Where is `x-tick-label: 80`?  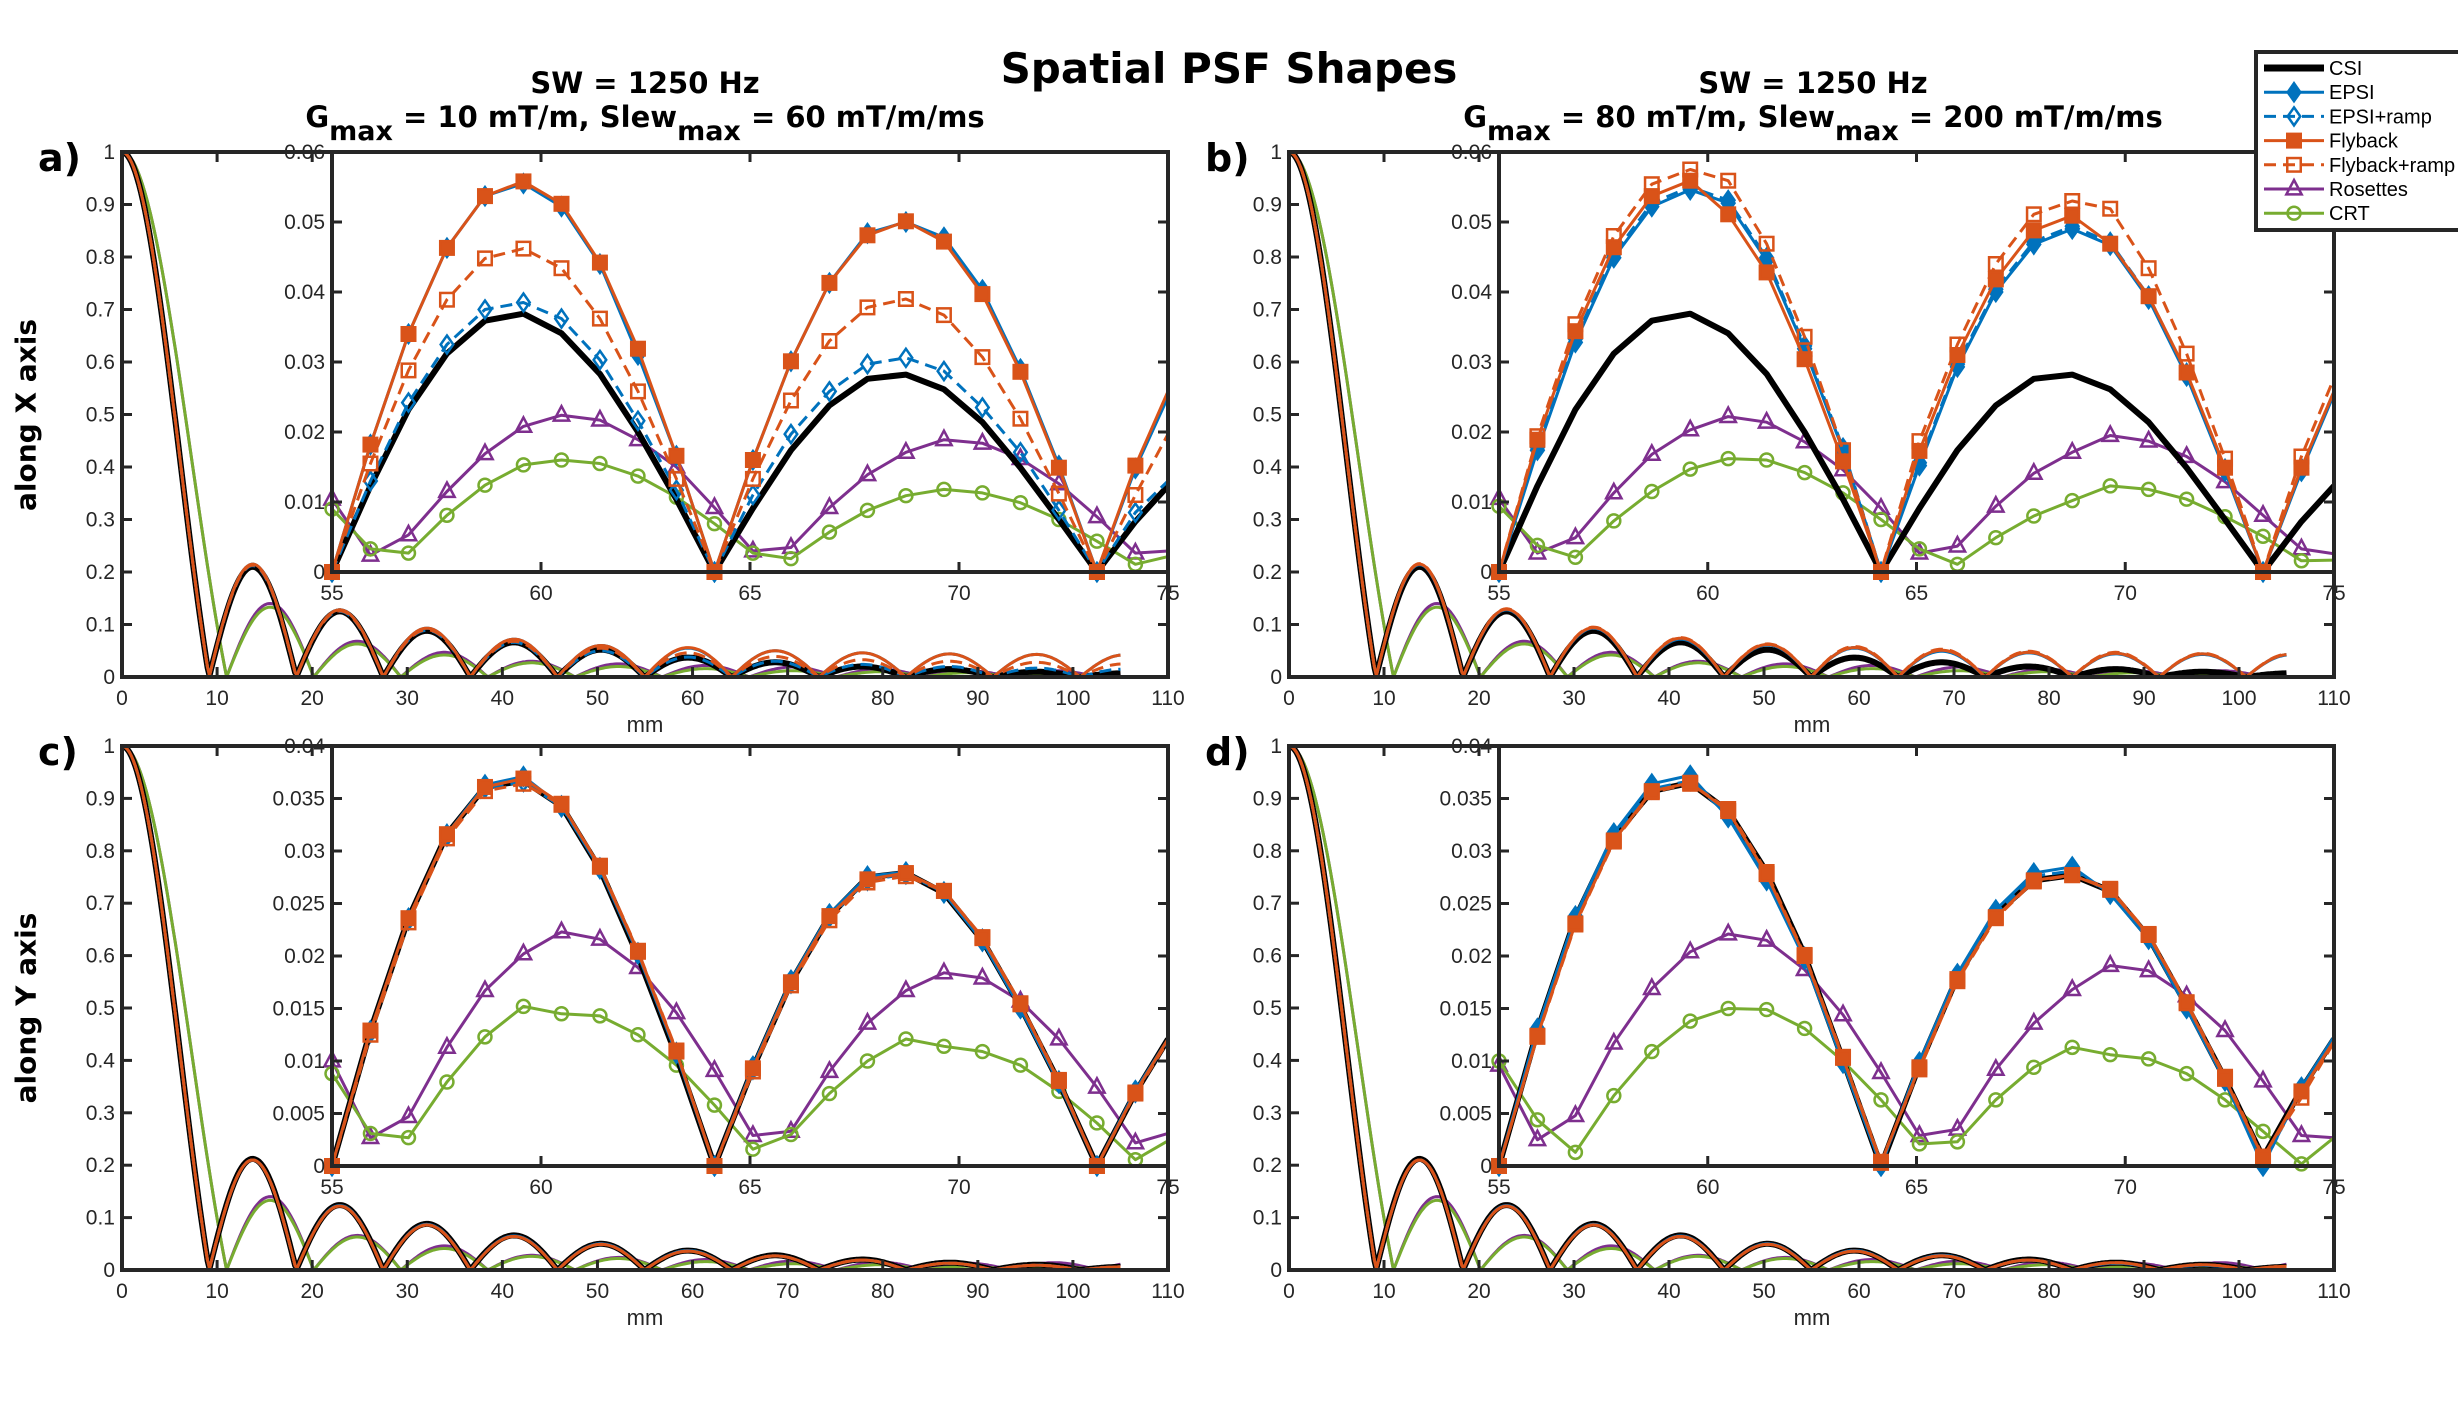
x-tick-label: 80 is located at coordinates (2048, 1291).